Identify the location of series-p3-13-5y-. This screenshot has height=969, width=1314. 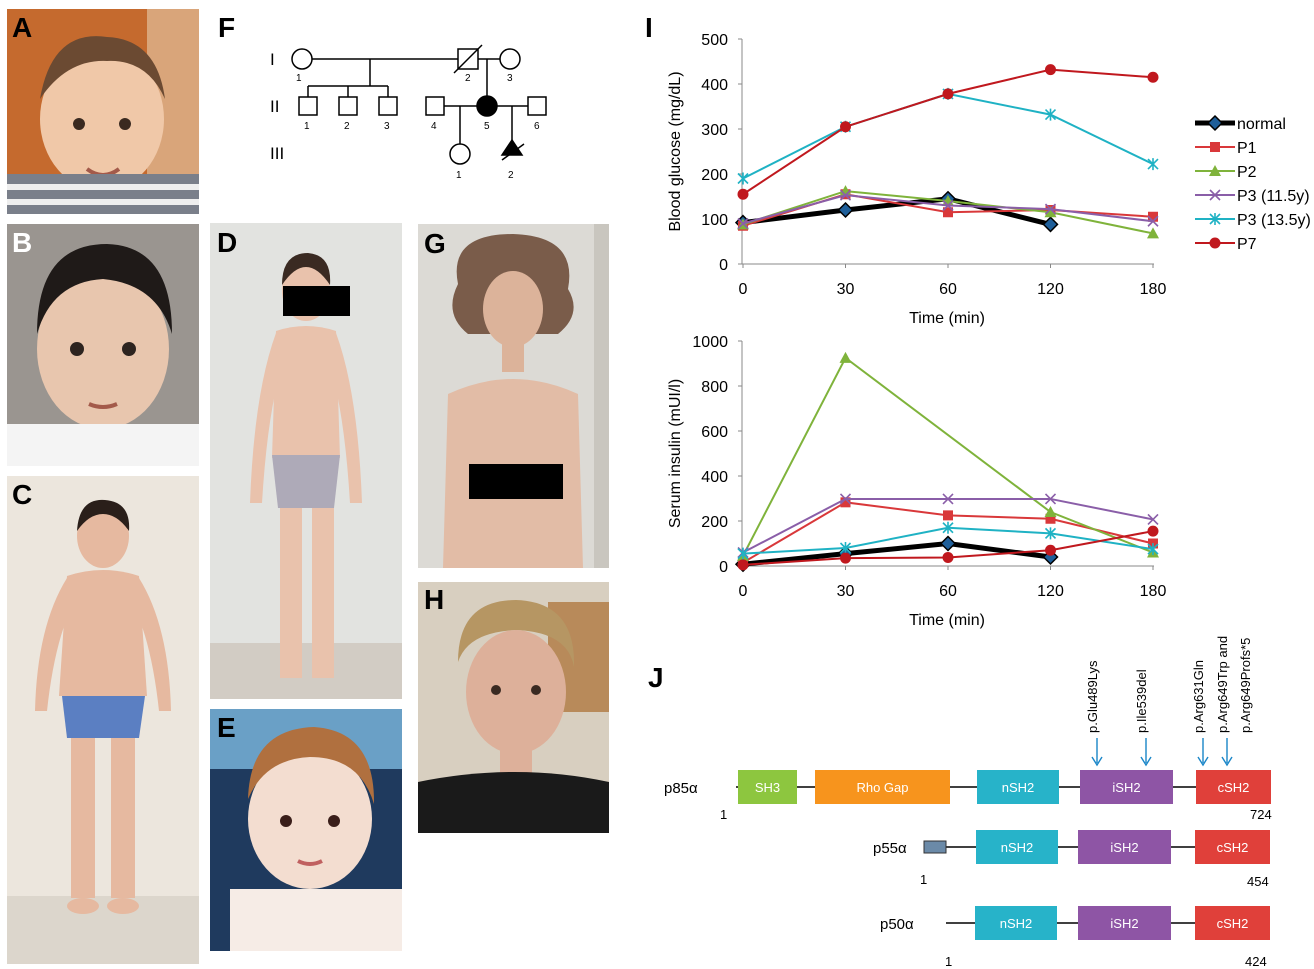
(948, 136).